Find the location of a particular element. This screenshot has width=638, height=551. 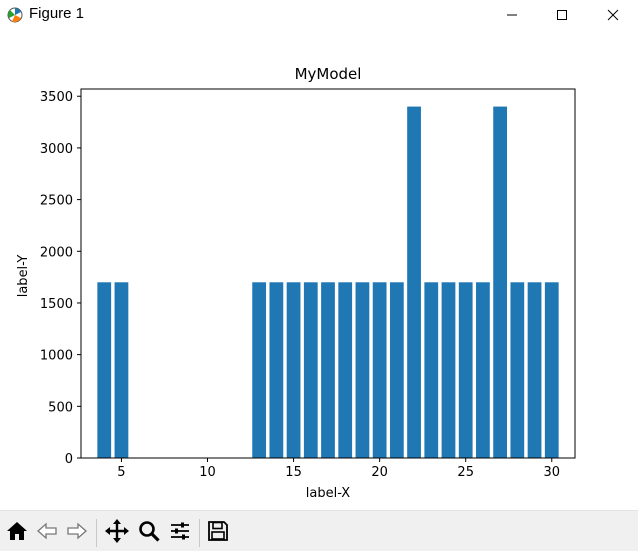

home-icon is located at coordinates (17, 533).